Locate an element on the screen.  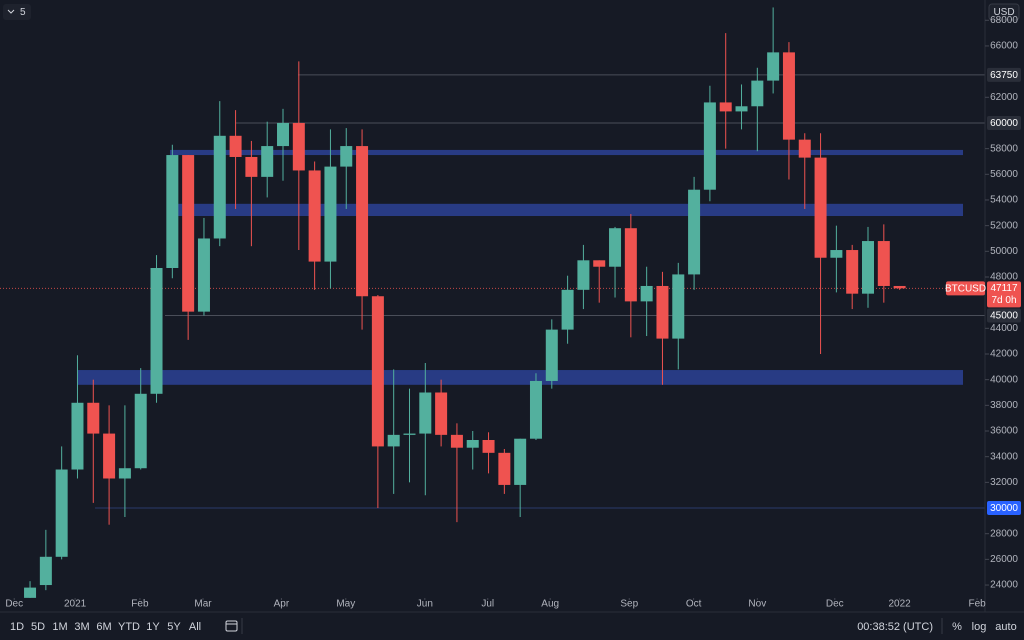
currency-button: USD is located at coordinates (1004, 12).